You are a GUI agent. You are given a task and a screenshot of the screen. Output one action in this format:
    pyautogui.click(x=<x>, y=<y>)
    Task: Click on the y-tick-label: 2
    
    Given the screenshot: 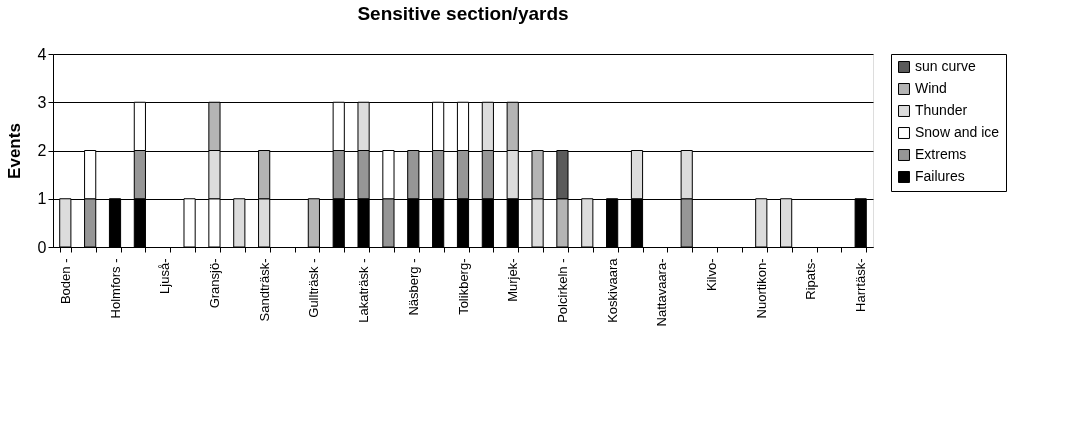 What is the action you would take?
    pyautogui.click(x=42, y=150)
    